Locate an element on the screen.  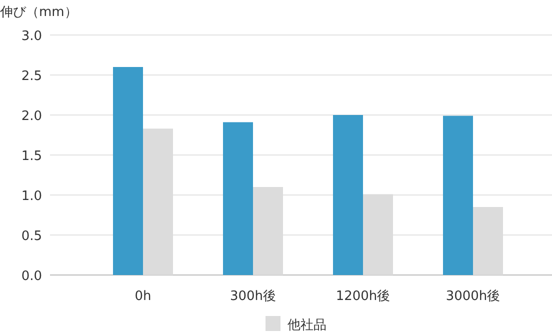
y-tick-label: 2.0 is located at coordinates (31, 116).